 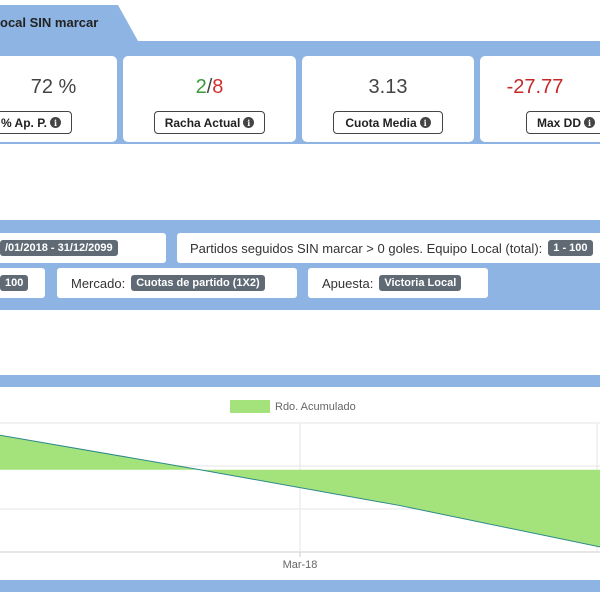 I want to click on bet-value: Victoria Local, so click(x=420, y=283).